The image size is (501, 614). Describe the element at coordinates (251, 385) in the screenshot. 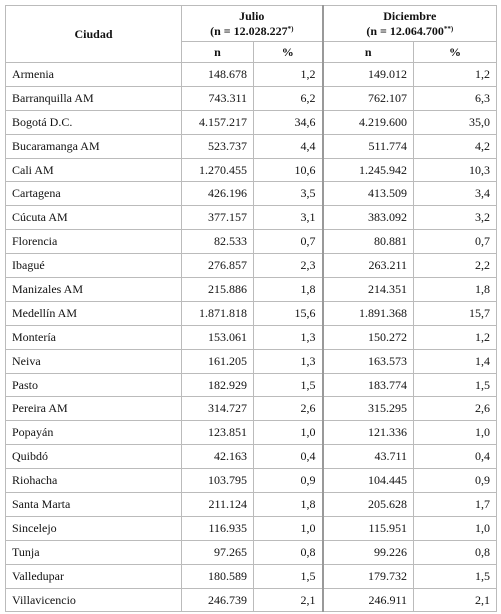

I see `row: Pasto 182.929 1,5 183.774 1,5` at that location.